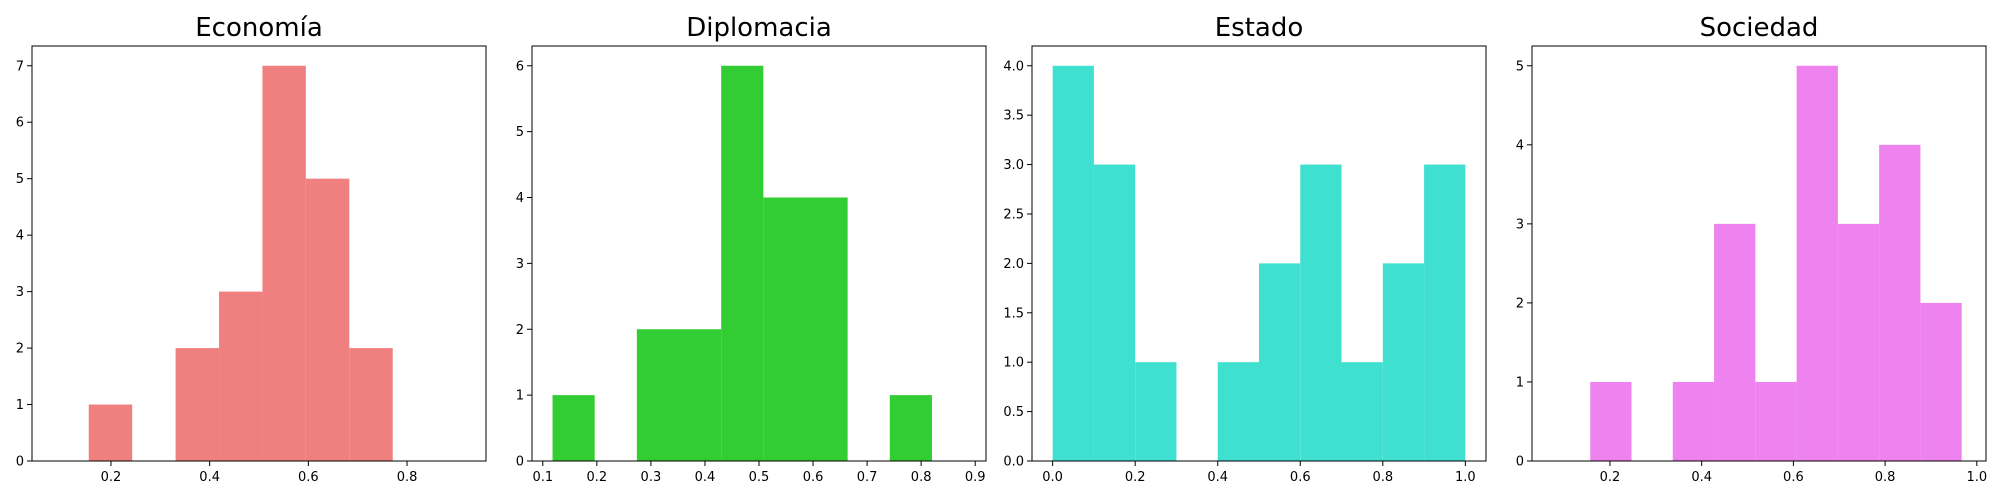 Image resolution: width=2000 pixels, height=504 pixels. What do you see at coordinates (259, 28) in the screenshot?
I see `panel-title: Economía` at bounding box center [259, 28].